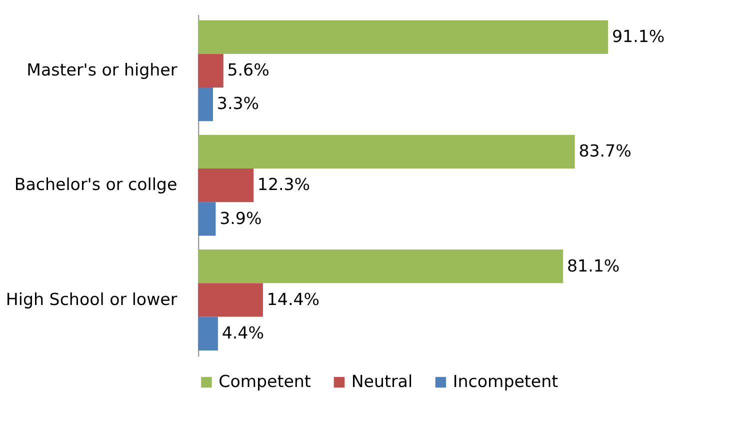 Image resolution: width=734 pixels, height=436 pixels. I want to click on data-label: 4.4%, so click(243, 333).